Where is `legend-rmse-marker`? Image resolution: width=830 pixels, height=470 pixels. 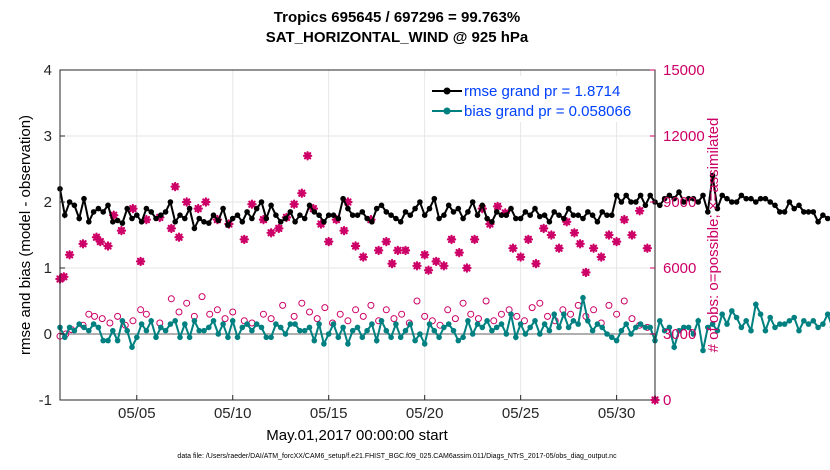
legend-rmse-marker is located at coordinates (447, 91).